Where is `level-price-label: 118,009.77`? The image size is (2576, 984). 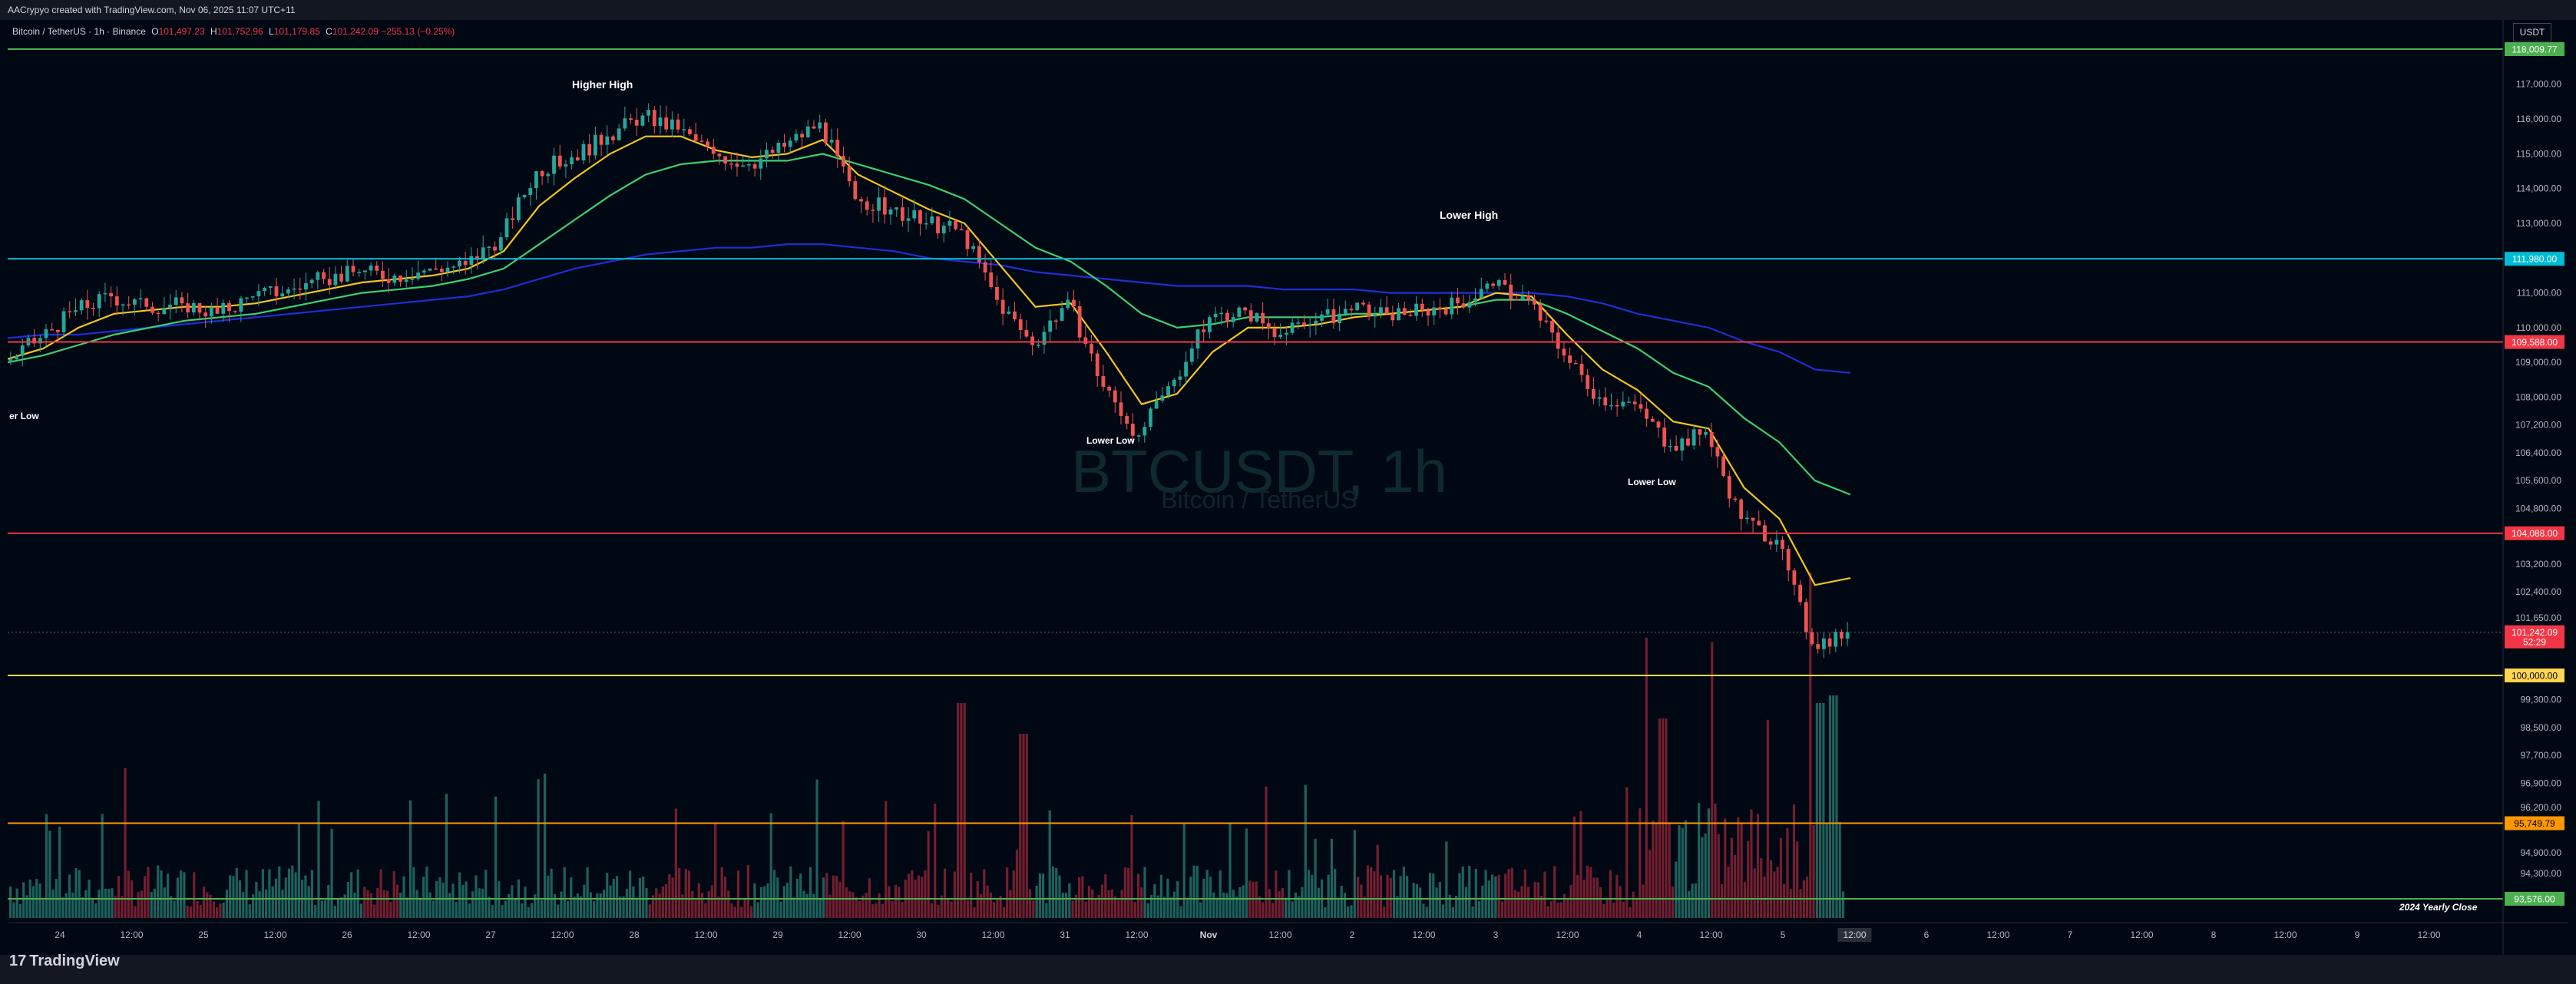 level-price-label: 118,009.77 is located at coordinates (2534, 50).